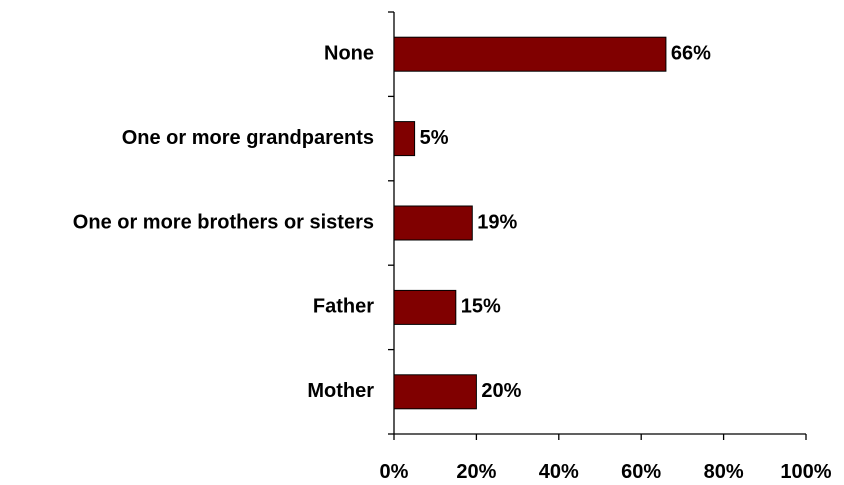  I want to click on x-tick-label: 40%, so click(559, 472).